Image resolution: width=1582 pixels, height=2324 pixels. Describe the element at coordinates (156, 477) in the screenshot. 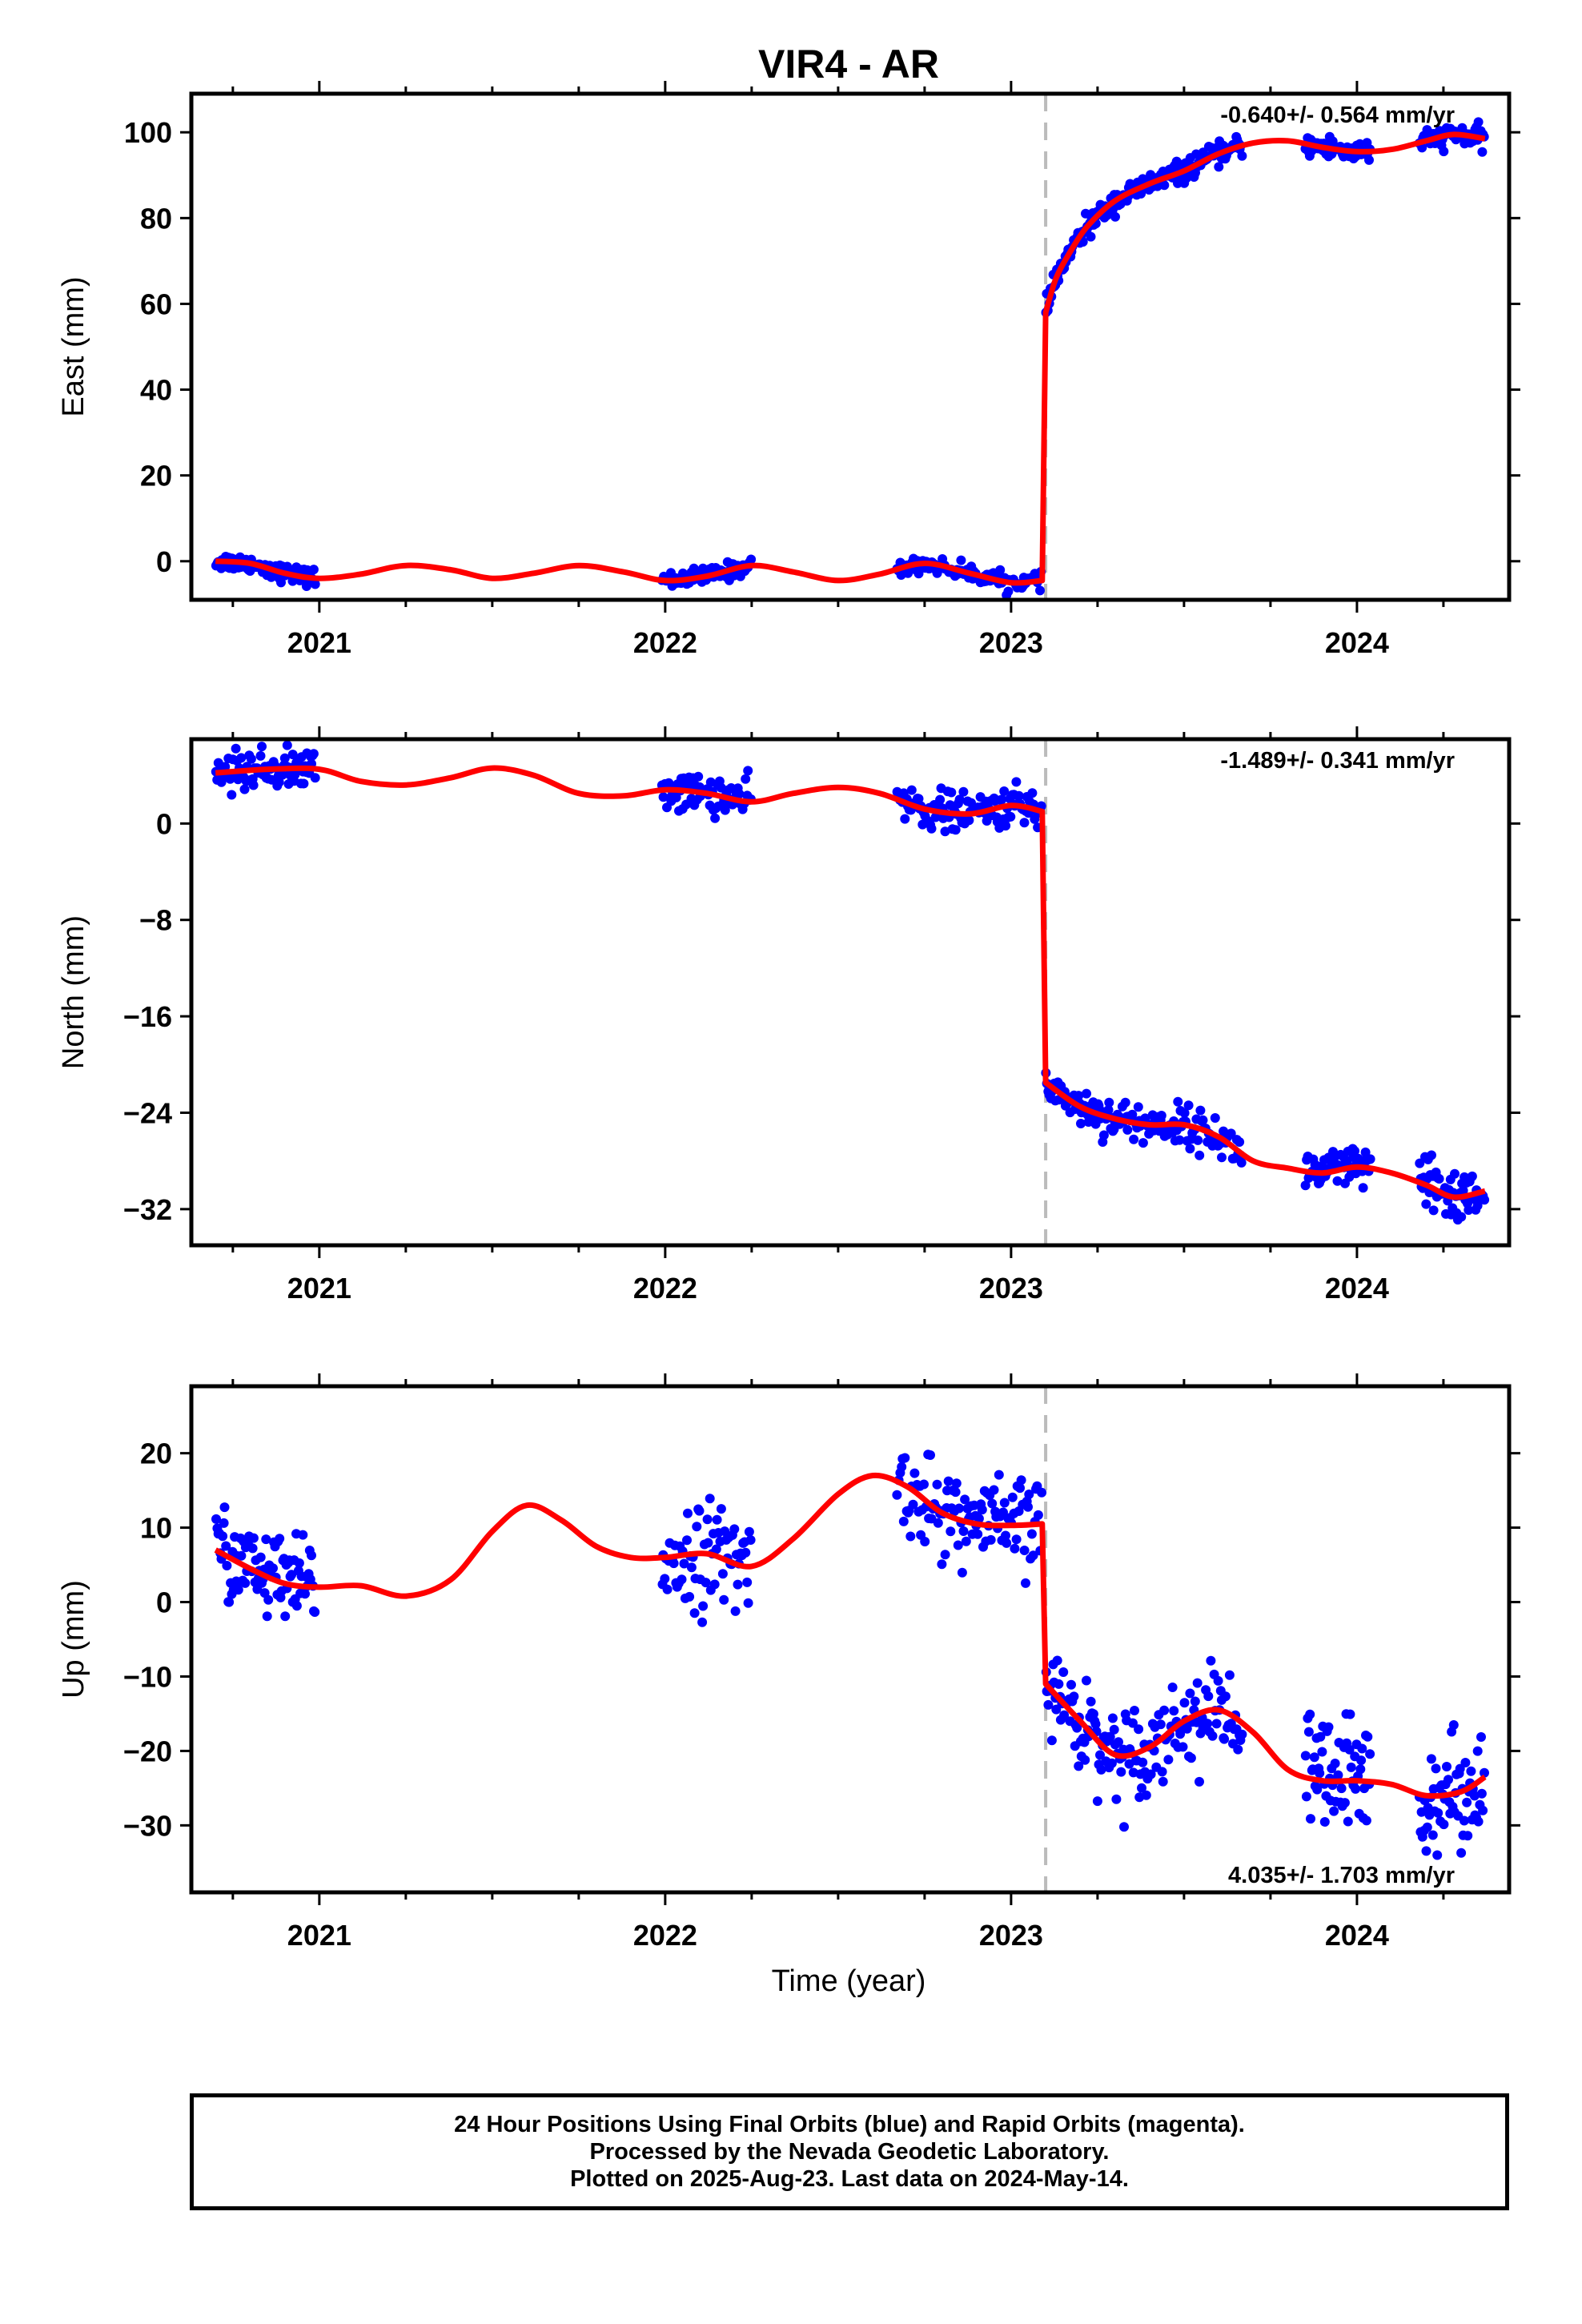

I see `y-tick-label: 20` at that location.